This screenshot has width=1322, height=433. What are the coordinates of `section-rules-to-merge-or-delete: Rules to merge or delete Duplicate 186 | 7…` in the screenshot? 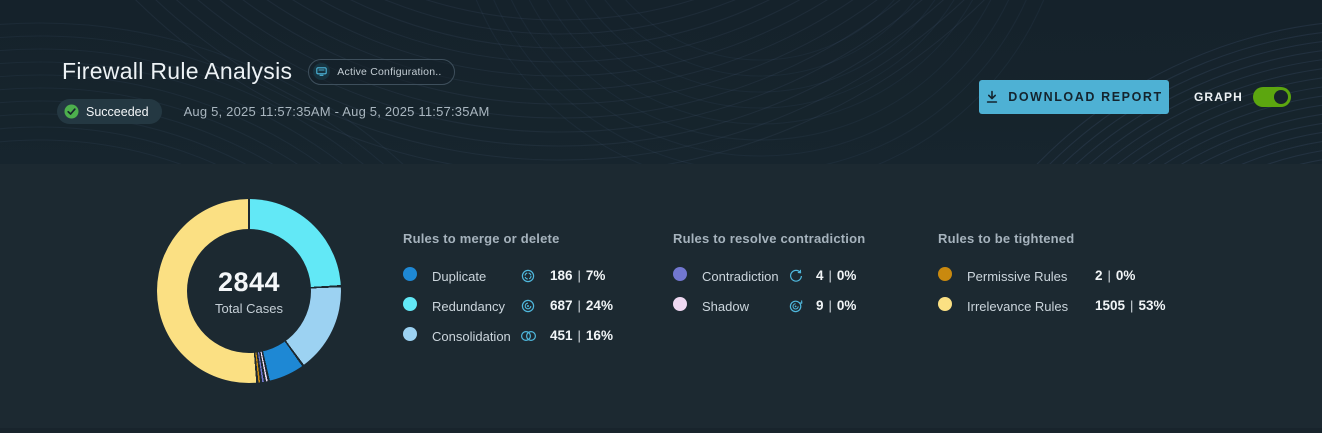 It's located at (508, 291).